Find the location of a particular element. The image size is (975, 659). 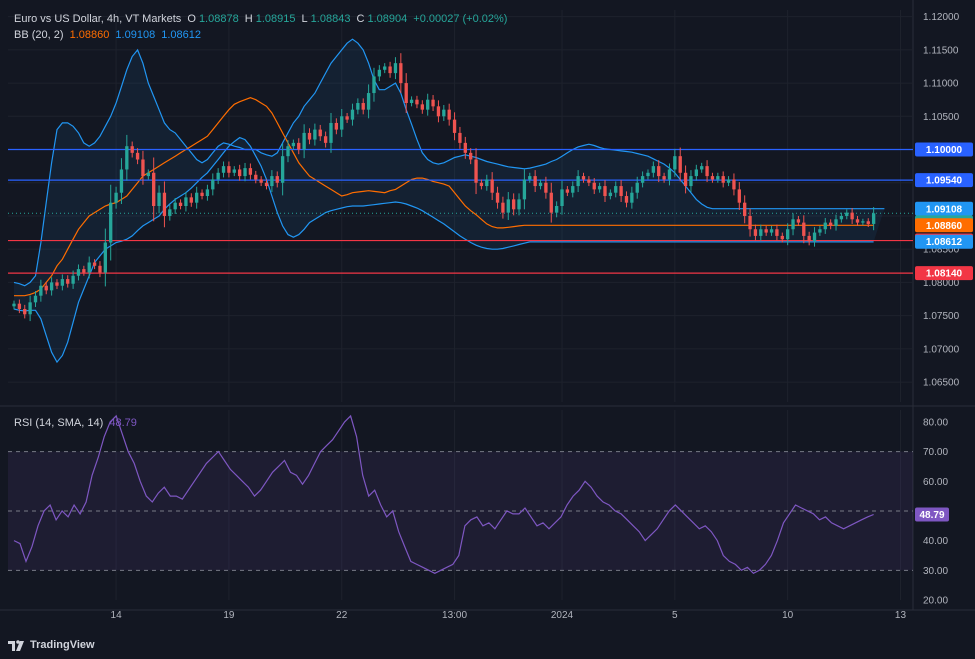

rsi-tick-label: 60.00 is located at coordinates (935, 482).